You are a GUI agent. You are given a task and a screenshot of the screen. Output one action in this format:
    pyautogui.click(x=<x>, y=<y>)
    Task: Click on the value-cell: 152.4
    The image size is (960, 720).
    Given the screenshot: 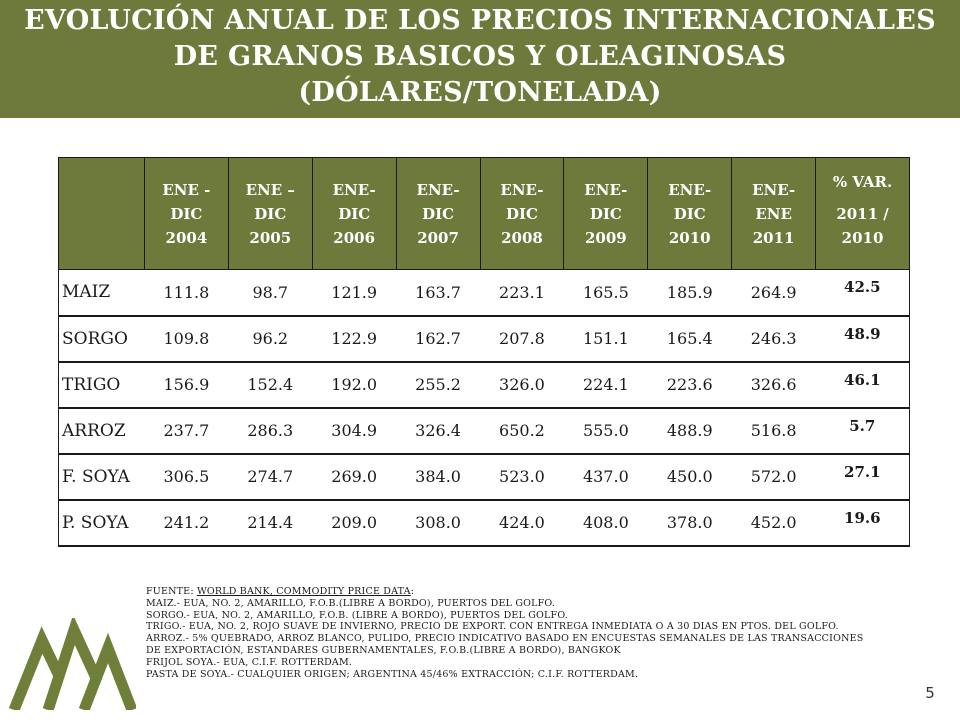 What is the action you would take?
    pyautogui.click(x=270, y=385)
    